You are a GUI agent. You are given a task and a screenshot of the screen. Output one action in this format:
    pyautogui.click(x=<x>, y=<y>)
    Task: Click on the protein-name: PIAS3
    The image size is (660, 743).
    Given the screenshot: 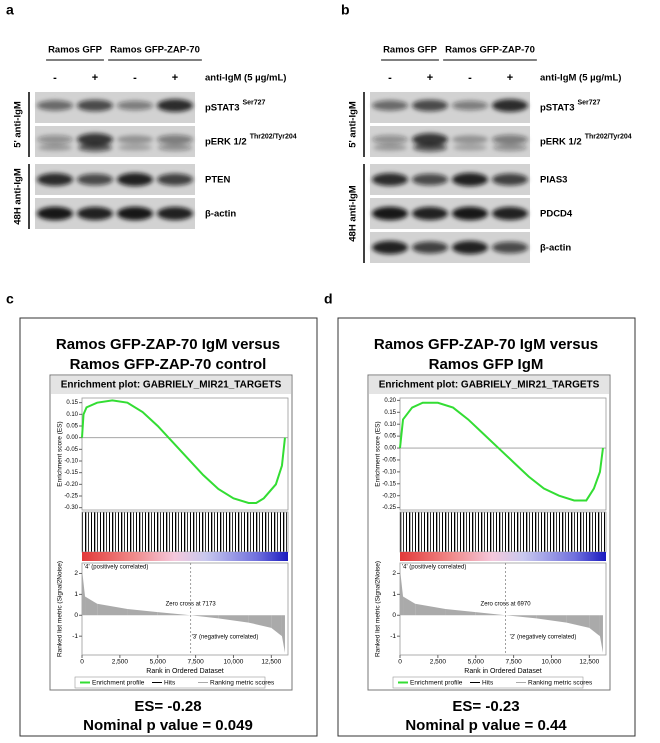 What is the action you would take?
    pyautogui.click(x=553, y=179)
    